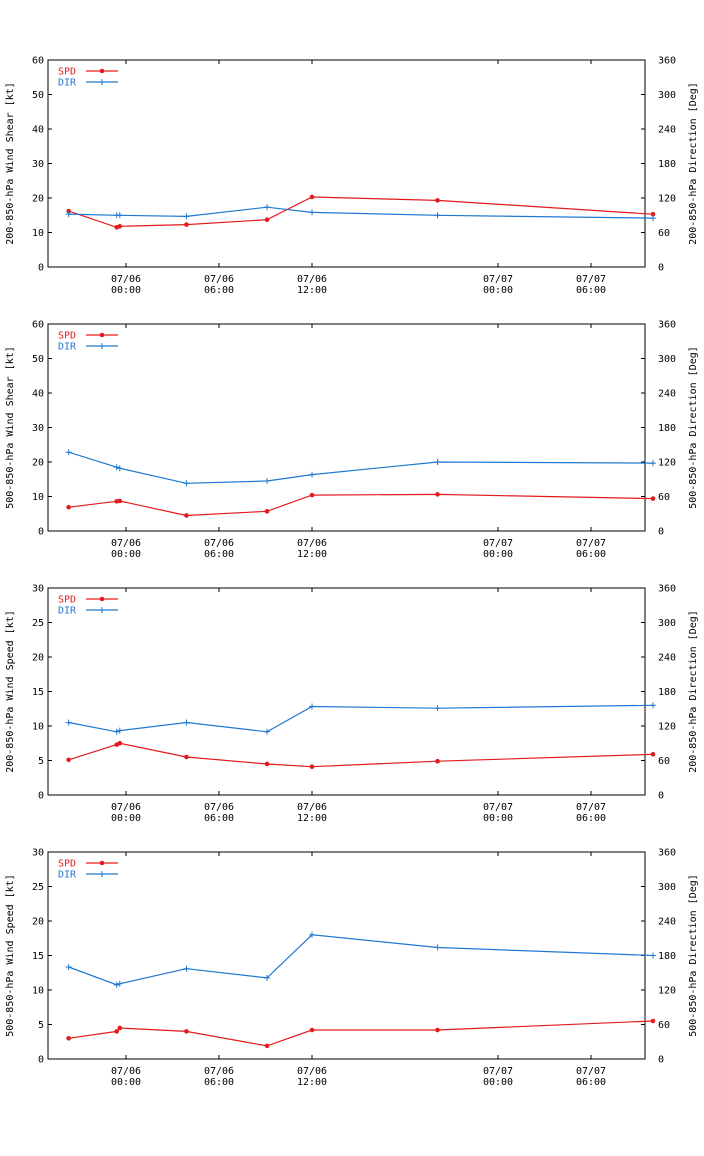  I want to click on left-y-tick-label: 10, so click(38, 991).